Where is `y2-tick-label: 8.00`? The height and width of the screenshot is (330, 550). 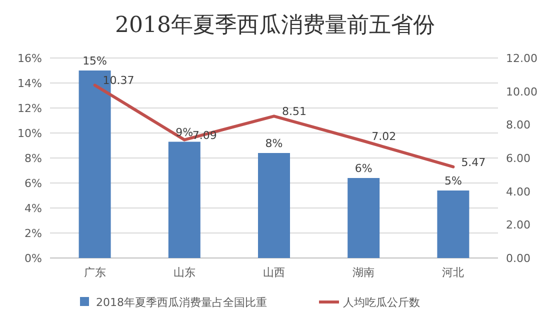 y2-tick-label: 8.00 is located at coordinates (518, 125).